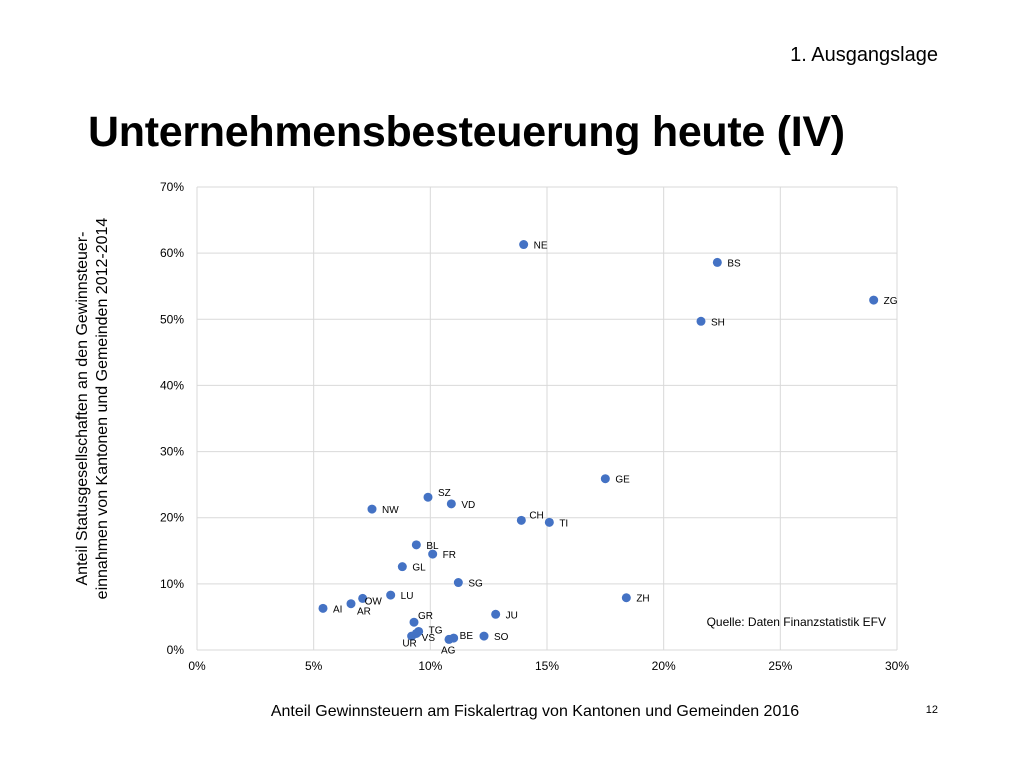 The image size is (1024, 773). Describe the element at coordinates (563, 523) in the screenshot. I see `point-label: TI` at that location.